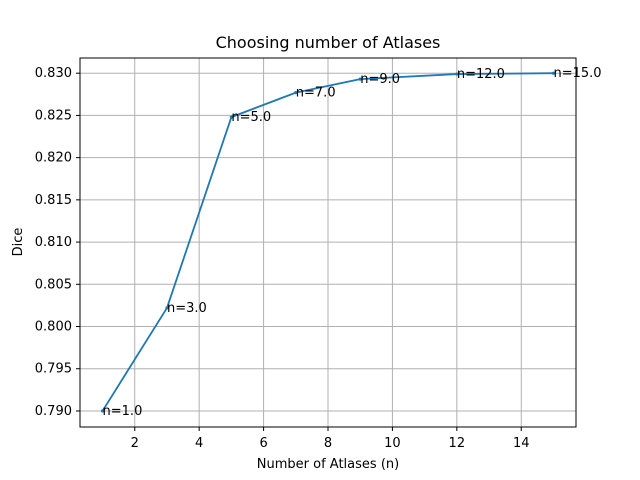 The width and height of the screenshot is (640, 480). Describe the element at coordinates (521, 443) in the screenshot. I see `x-tick-label: 14` at that location.